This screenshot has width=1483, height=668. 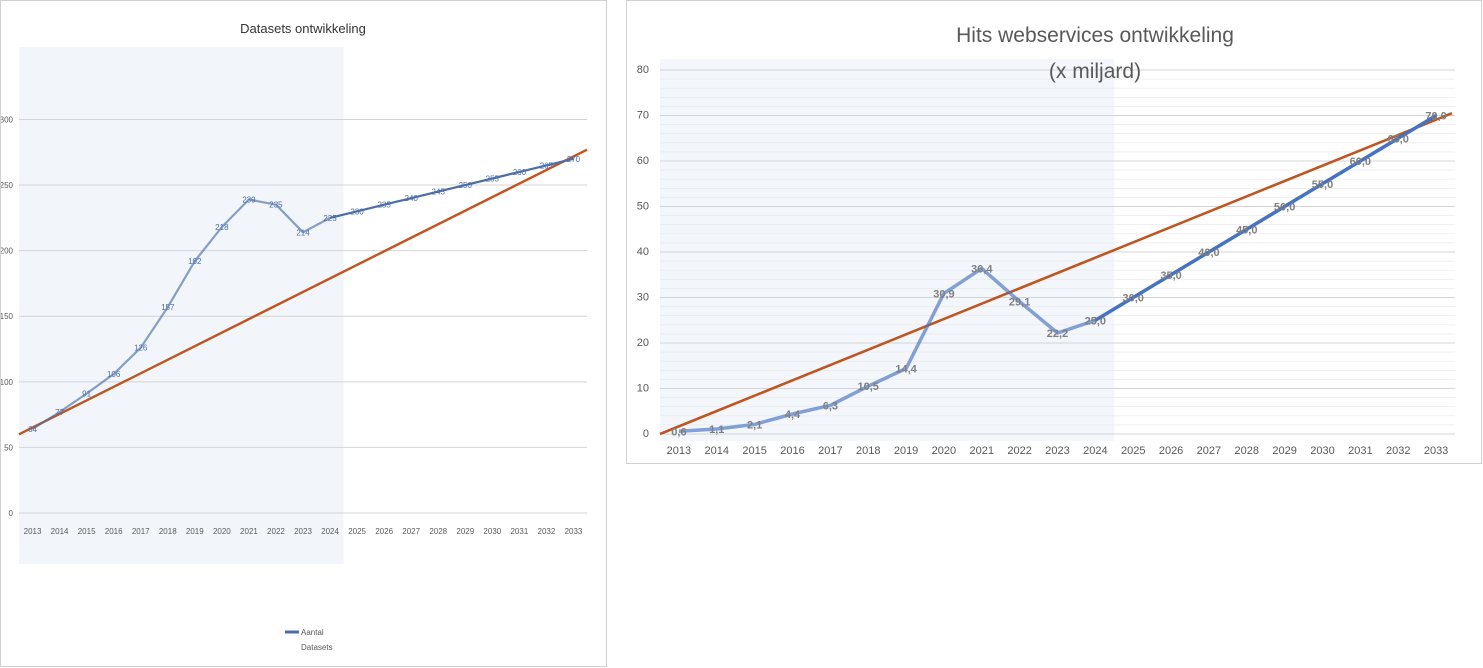 What do you see at coordinates (114, 374) in the screenshot?
I see `data-label: 106` at bounding box center [114, 374].